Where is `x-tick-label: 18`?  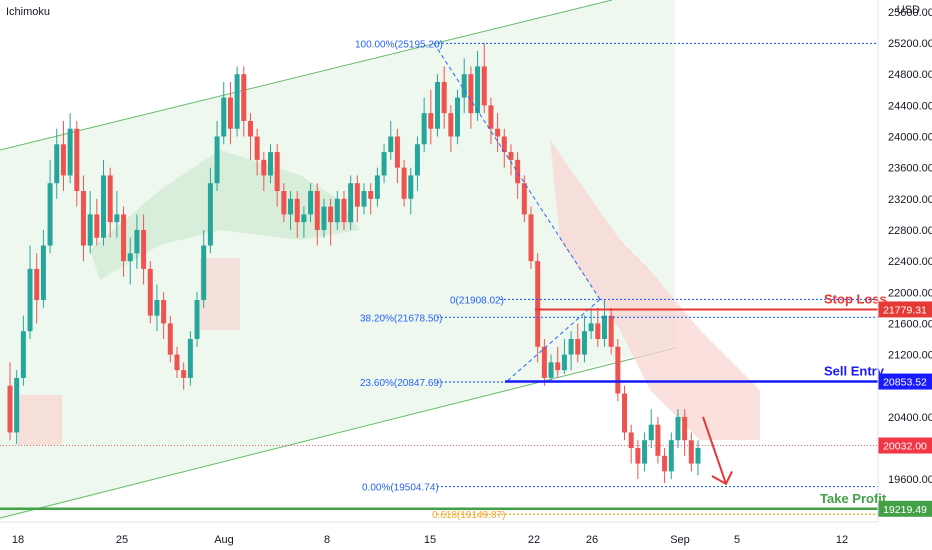
x-tick-label: 18 is located at coordinates (18, 540).